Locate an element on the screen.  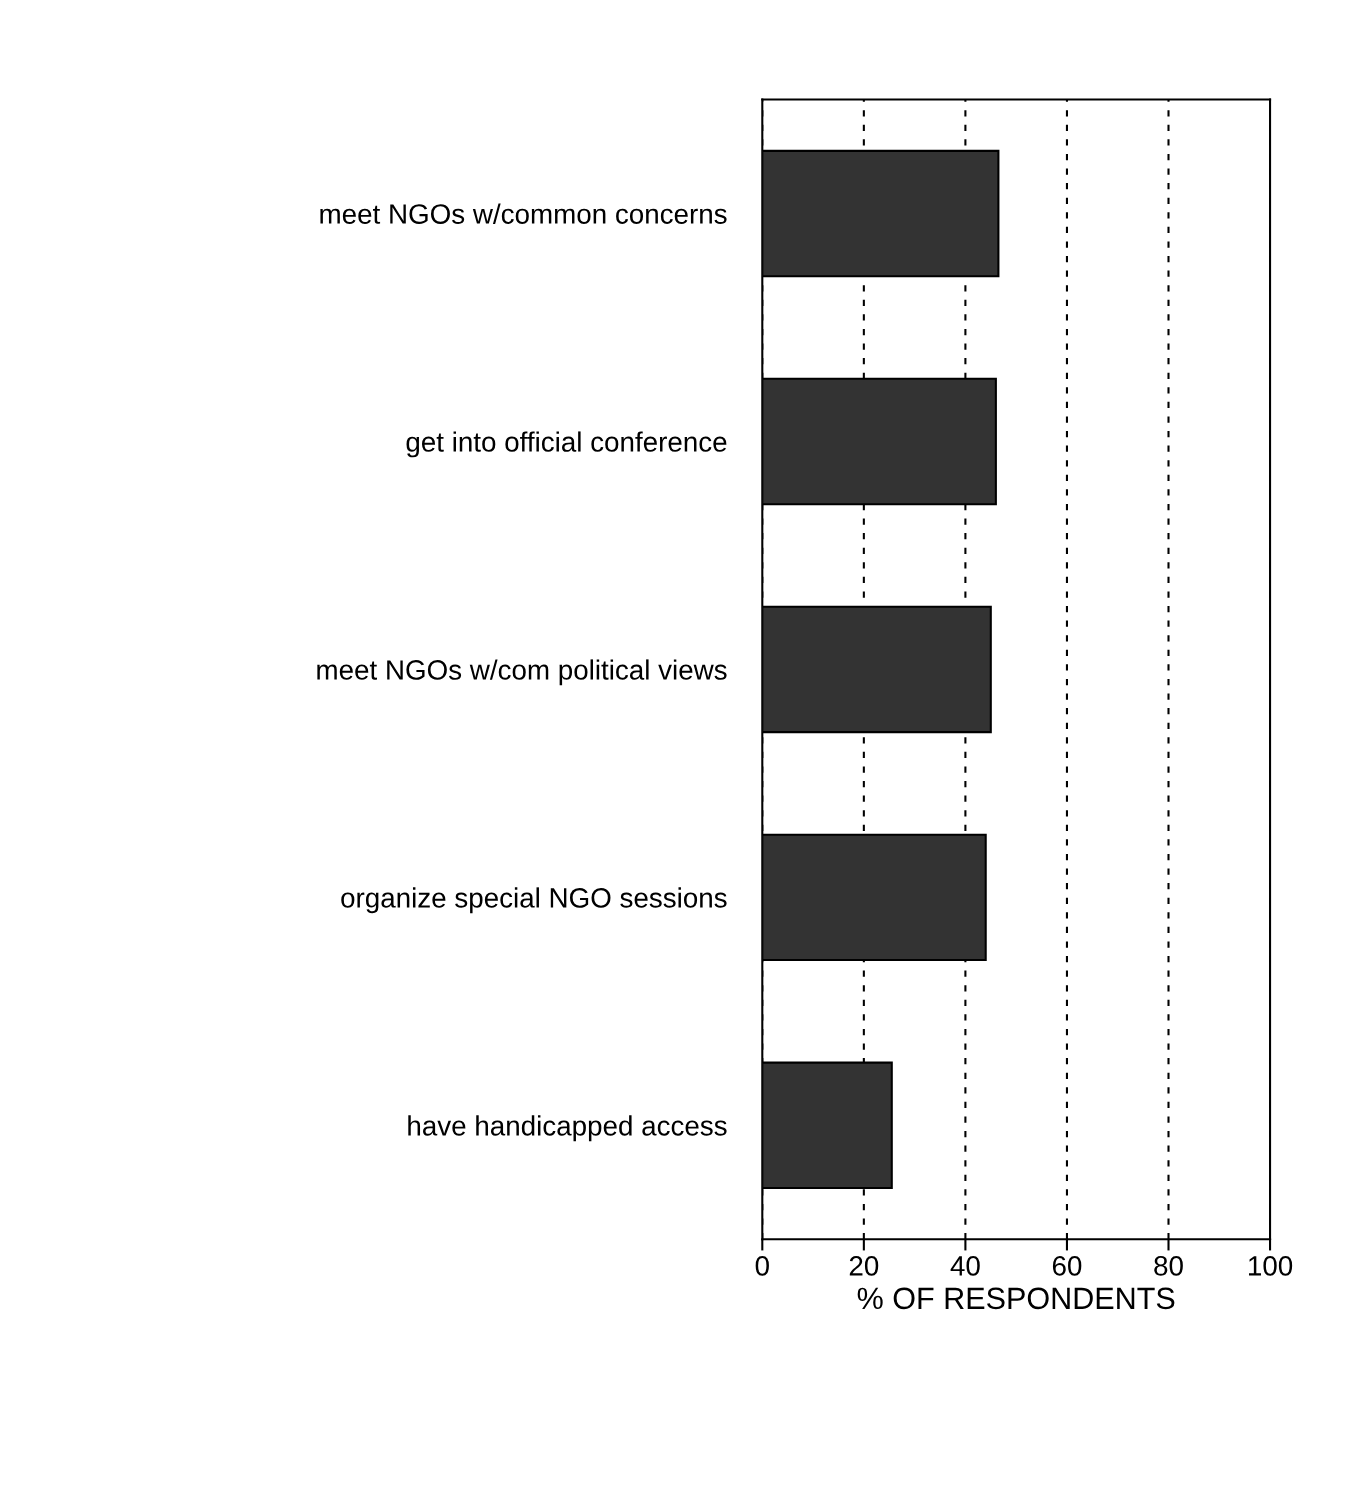
x-tick-label: 60 is located at coordinates (1067, 1266).